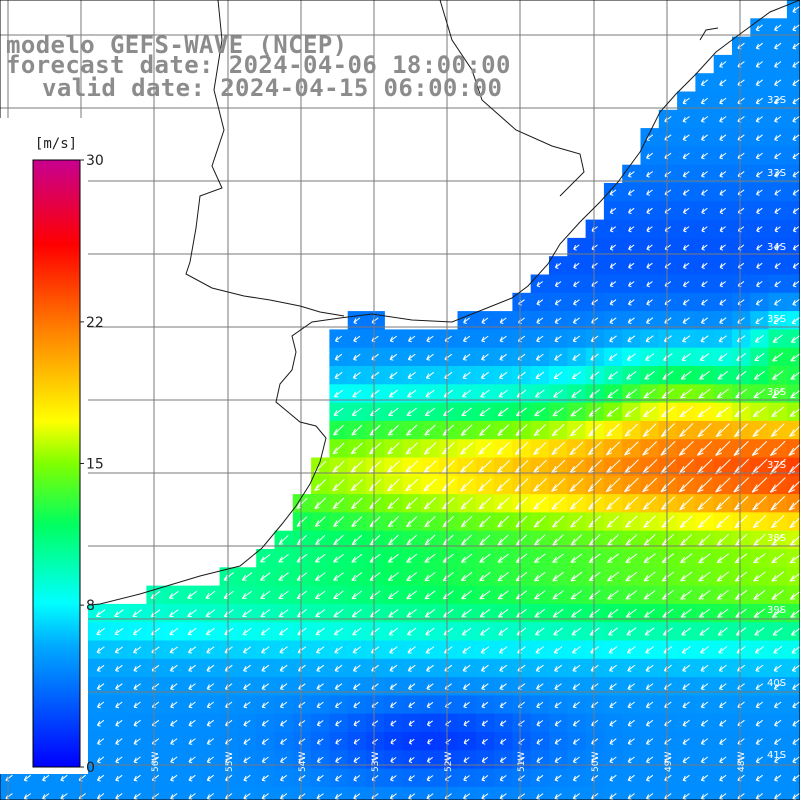 This screenshot has height=800, width=800. Describe the element at coordinates (669, 762) in the screenshot. I see `lon-label: 49W` at that location.